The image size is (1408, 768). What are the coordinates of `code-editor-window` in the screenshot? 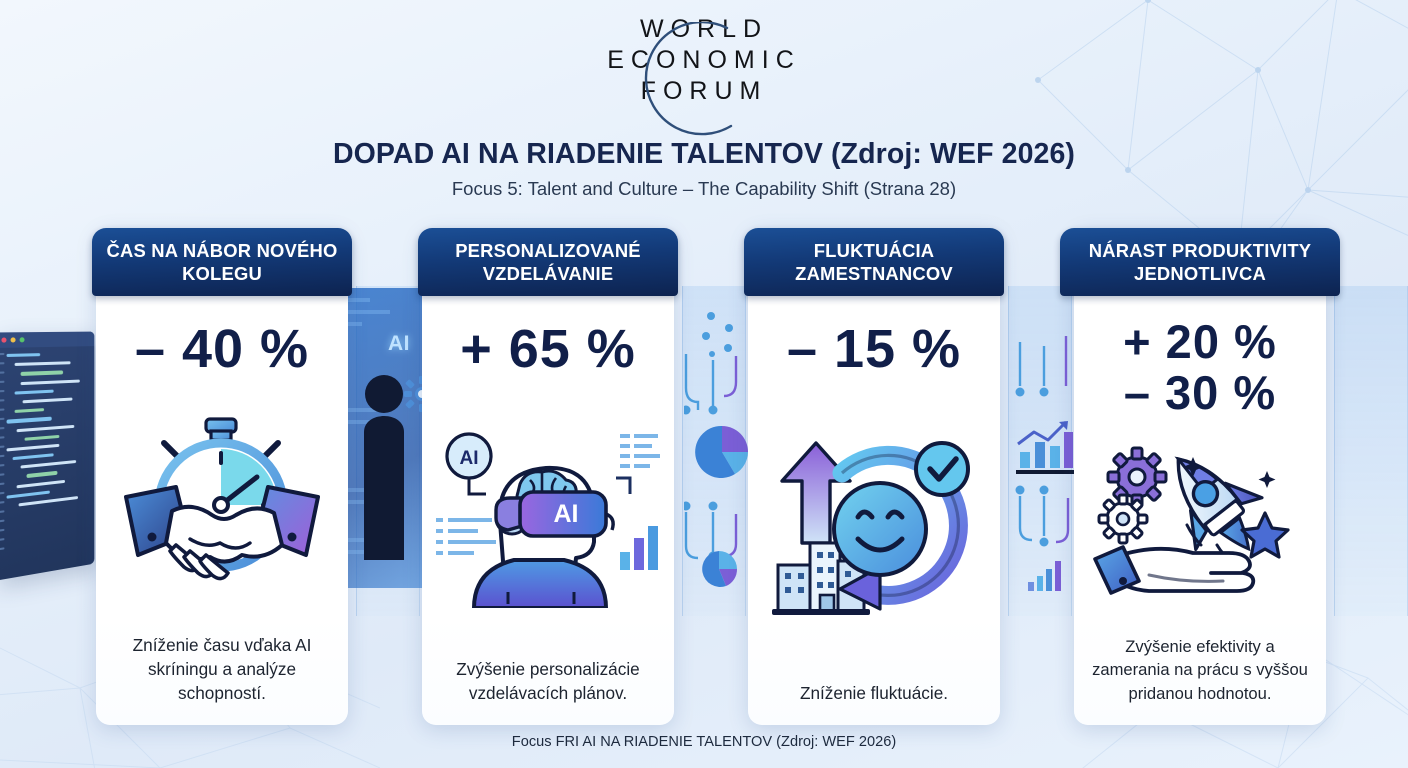 It's located at (47, 456).